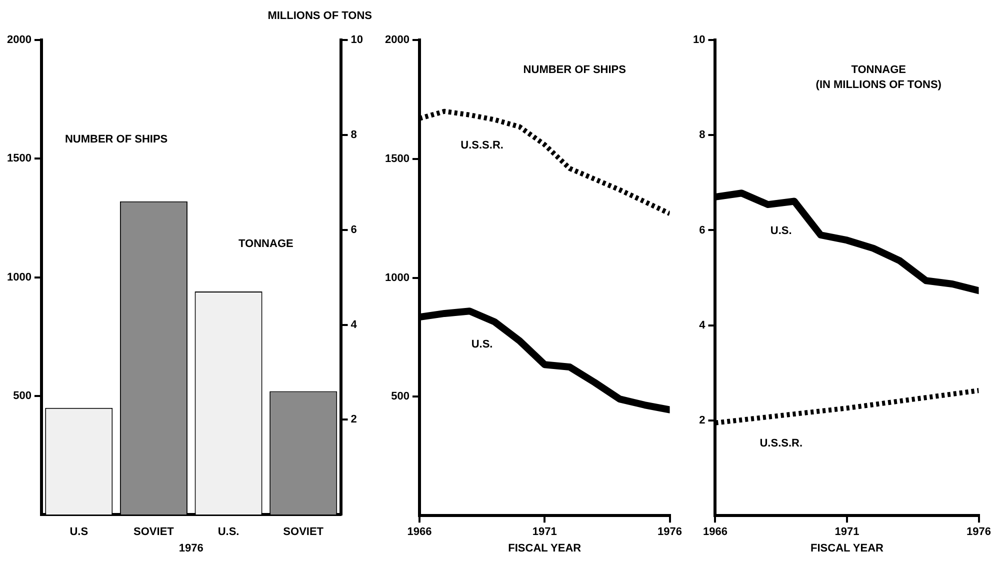 Image resolution: width=994 pixels, height=561 pixels. I want to click on y2-tick-label: 10, so click(357, 40).